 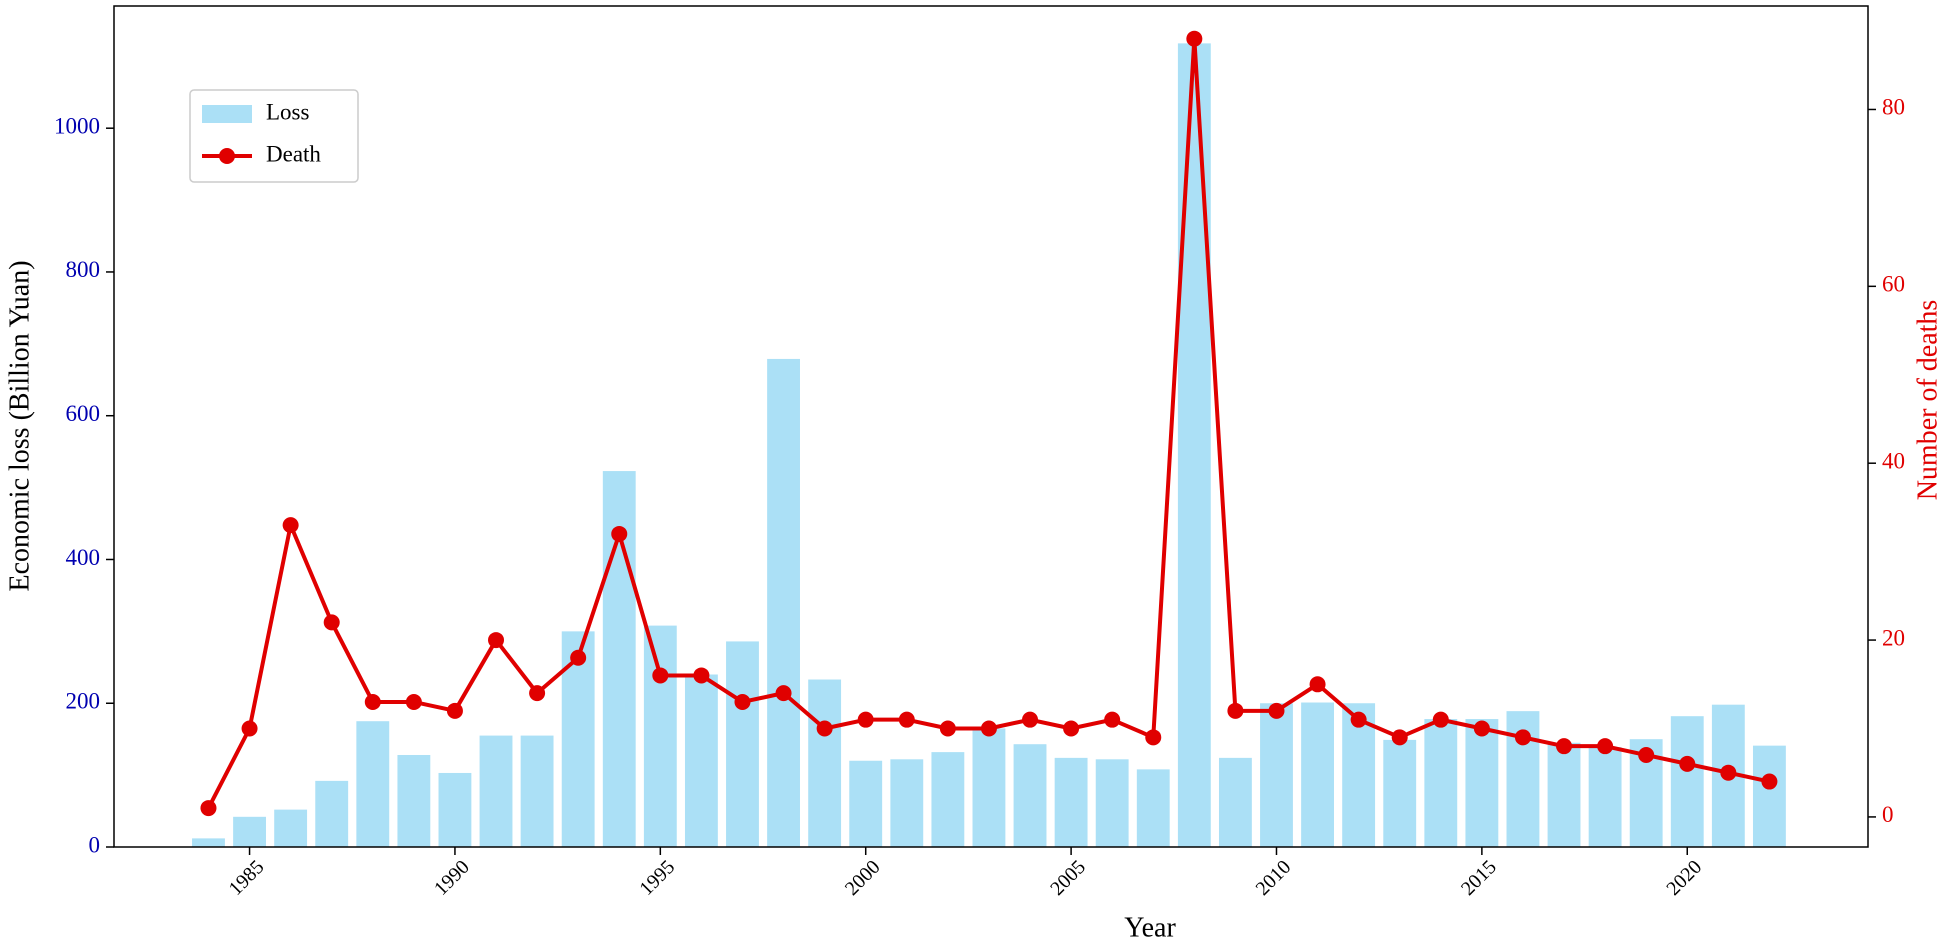 What do you see at coordinates (863, 878) in the screenshot?
I see `x-tick-label: 2000` at bounding box center [863, 878].